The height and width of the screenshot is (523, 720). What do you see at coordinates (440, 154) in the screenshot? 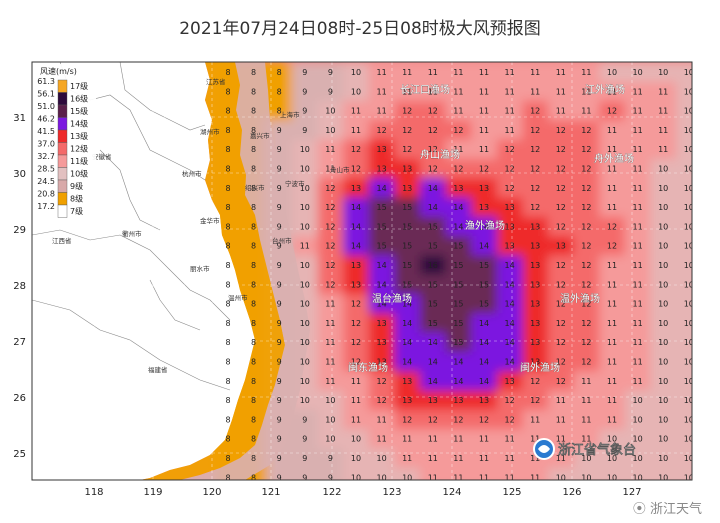
I see `region-label: 舟山渔场` at bounding box center [440, 154].